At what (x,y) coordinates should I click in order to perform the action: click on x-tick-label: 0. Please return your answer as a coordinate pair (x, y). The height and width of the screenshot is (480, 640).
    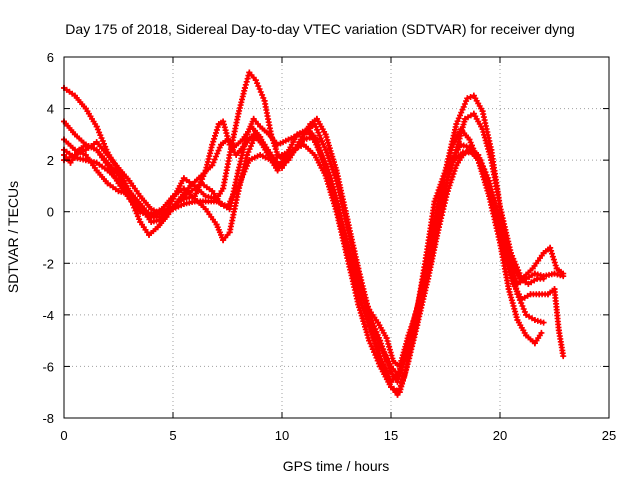
    Looking at the image, I should click on (63, 435).